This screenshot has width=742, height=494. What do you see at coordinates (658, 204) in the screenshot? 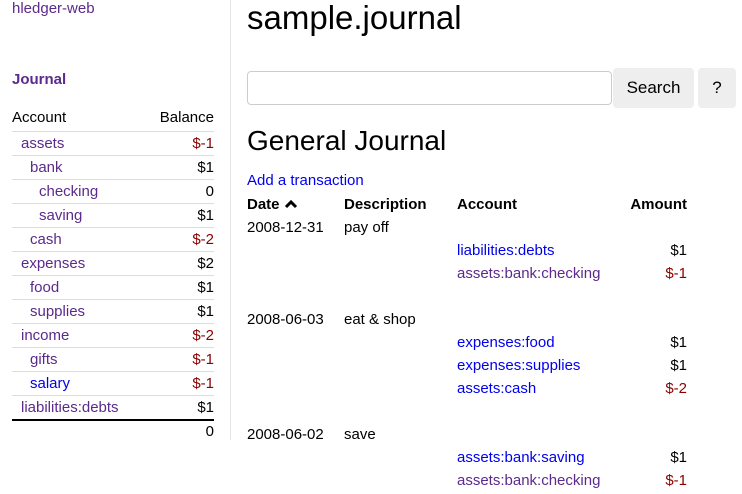
I see `amount-column-header: Amount` at bounding box center [658, 204].